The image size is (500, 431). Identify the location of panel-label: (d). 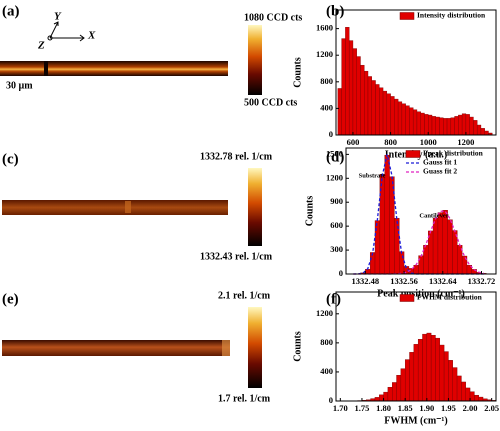
(335, 157).